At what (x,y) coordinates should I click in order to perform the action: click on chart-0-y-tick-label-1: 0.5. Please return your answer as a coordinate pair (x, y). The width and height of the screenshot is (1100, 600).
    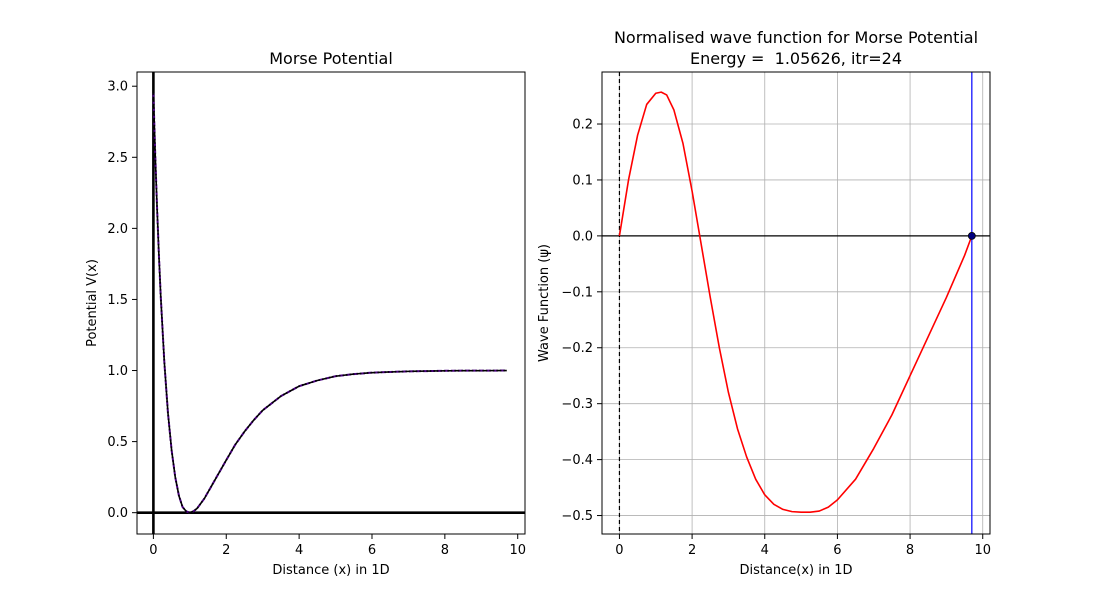
    Looking at the image, I should click on (117, 442).